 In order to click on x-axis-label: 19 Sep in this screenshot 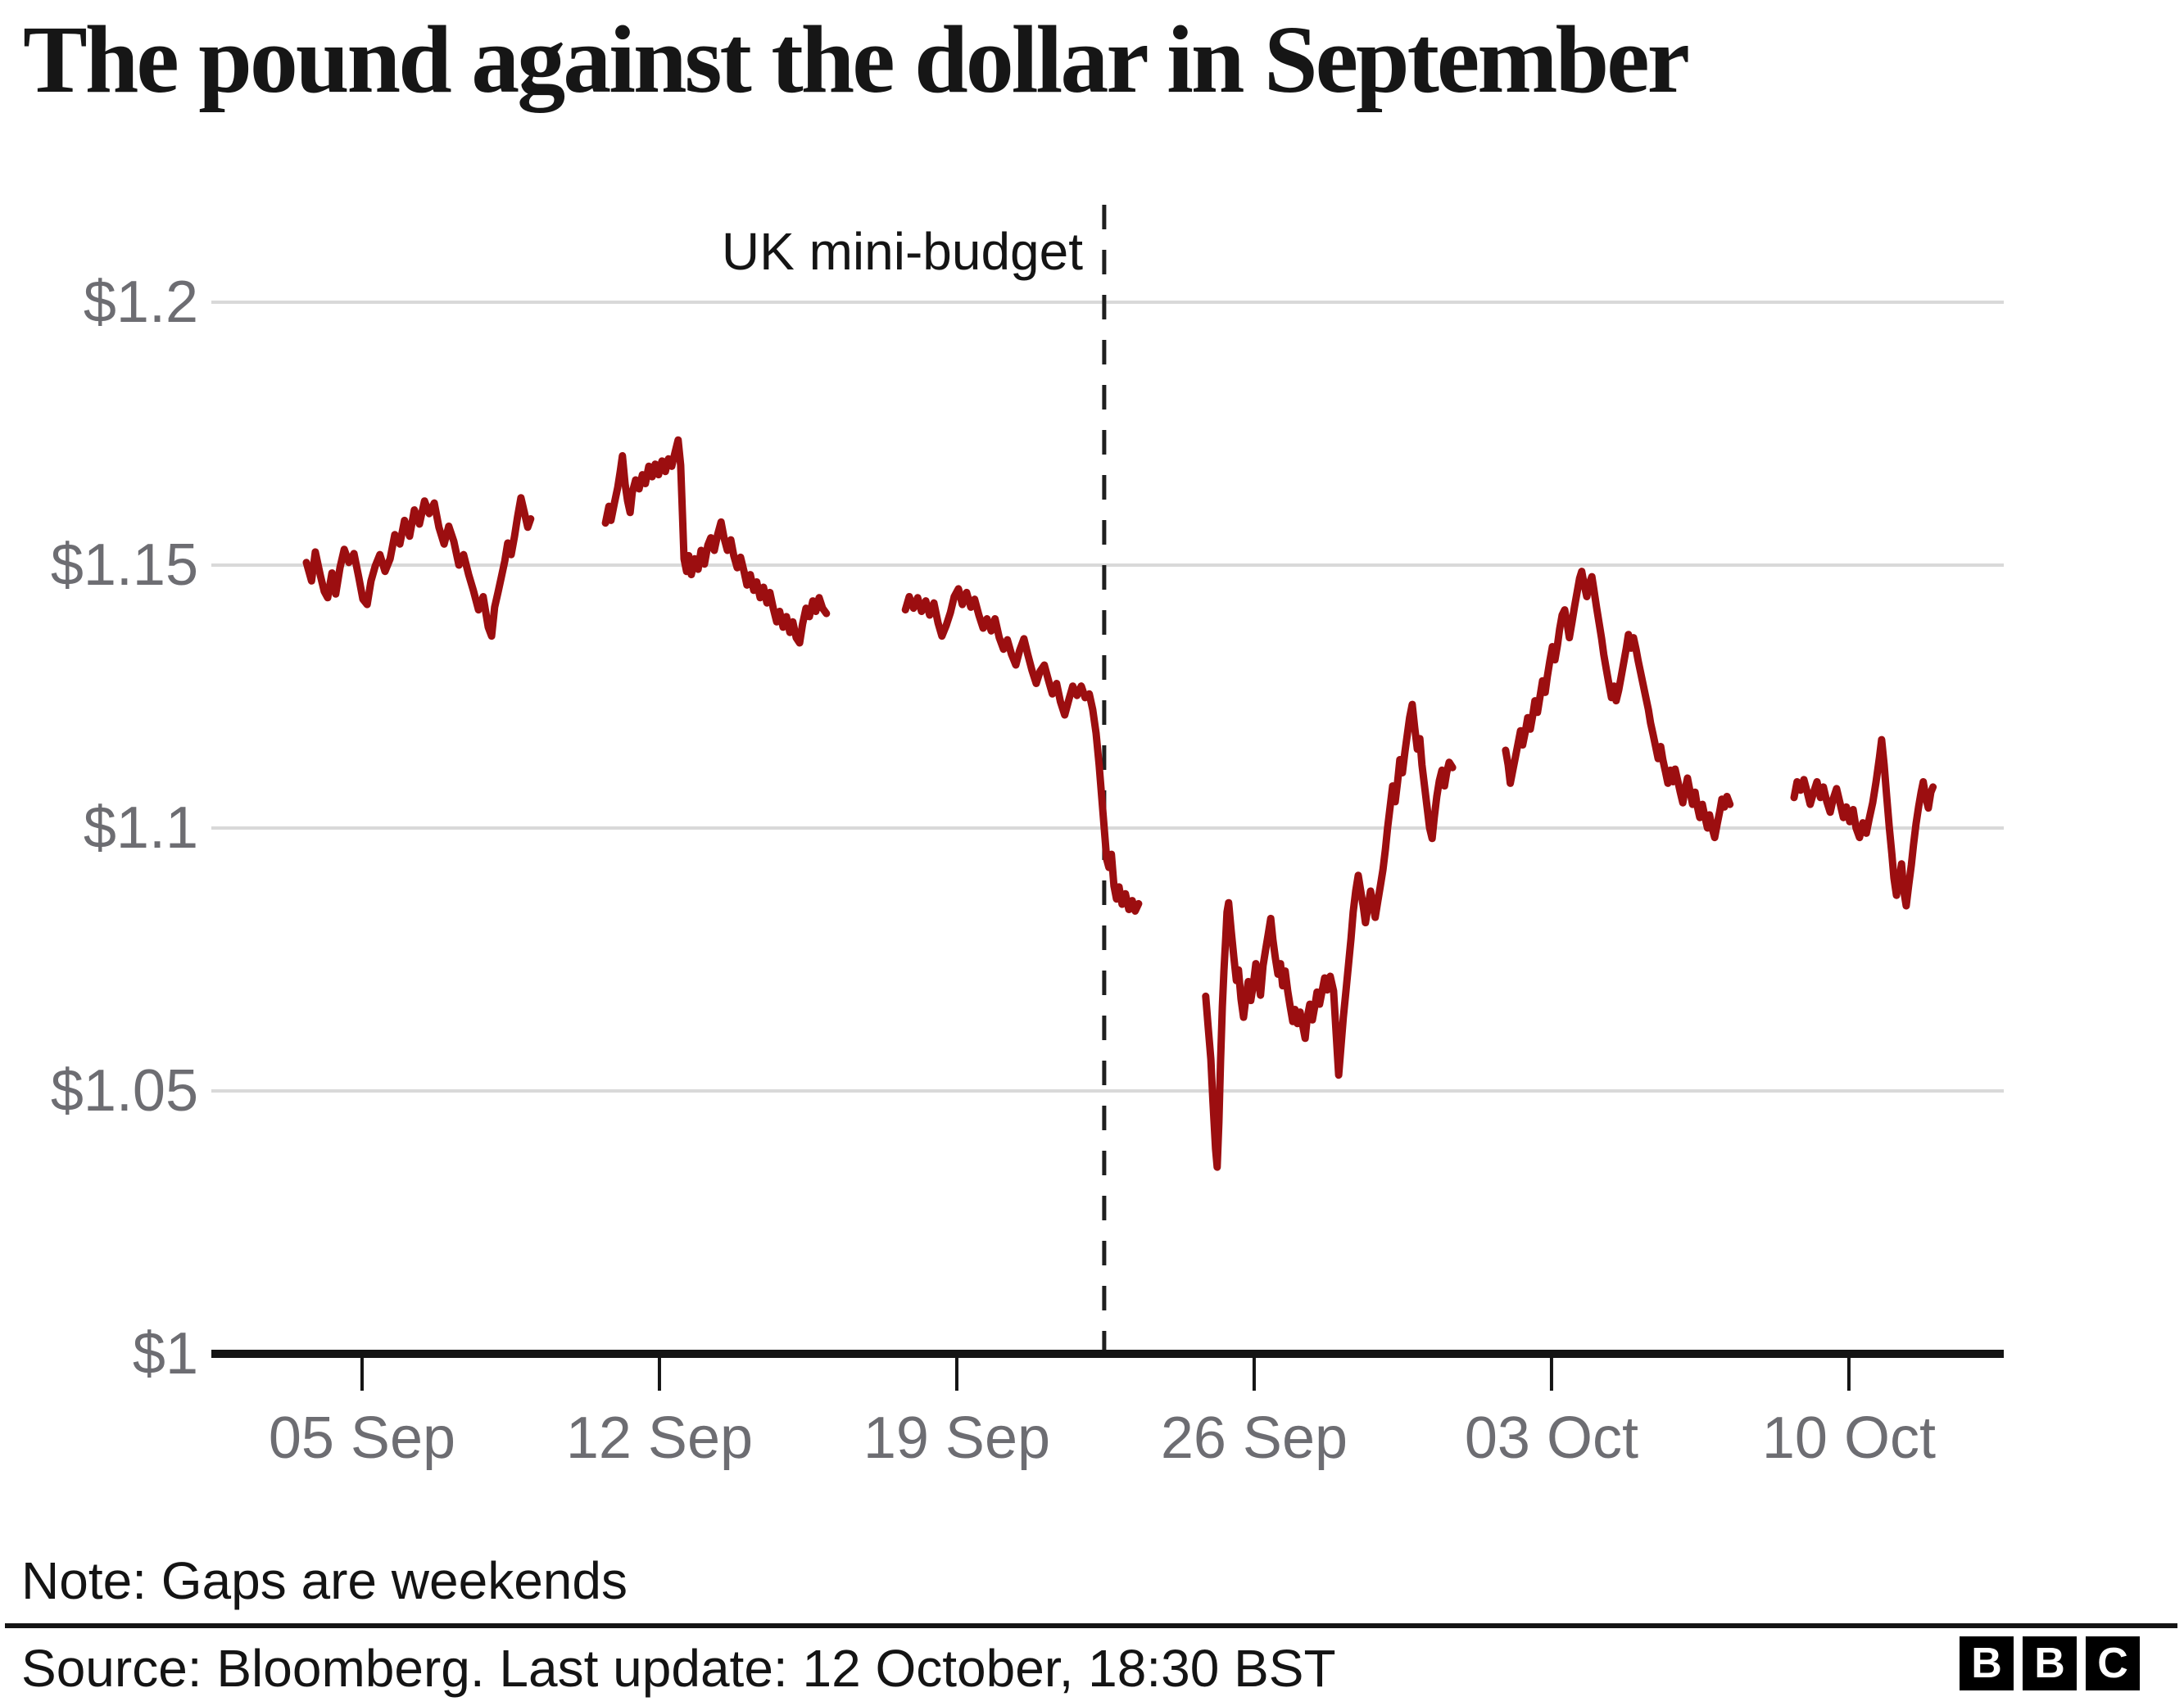, I will do `click(957, 1438)`.